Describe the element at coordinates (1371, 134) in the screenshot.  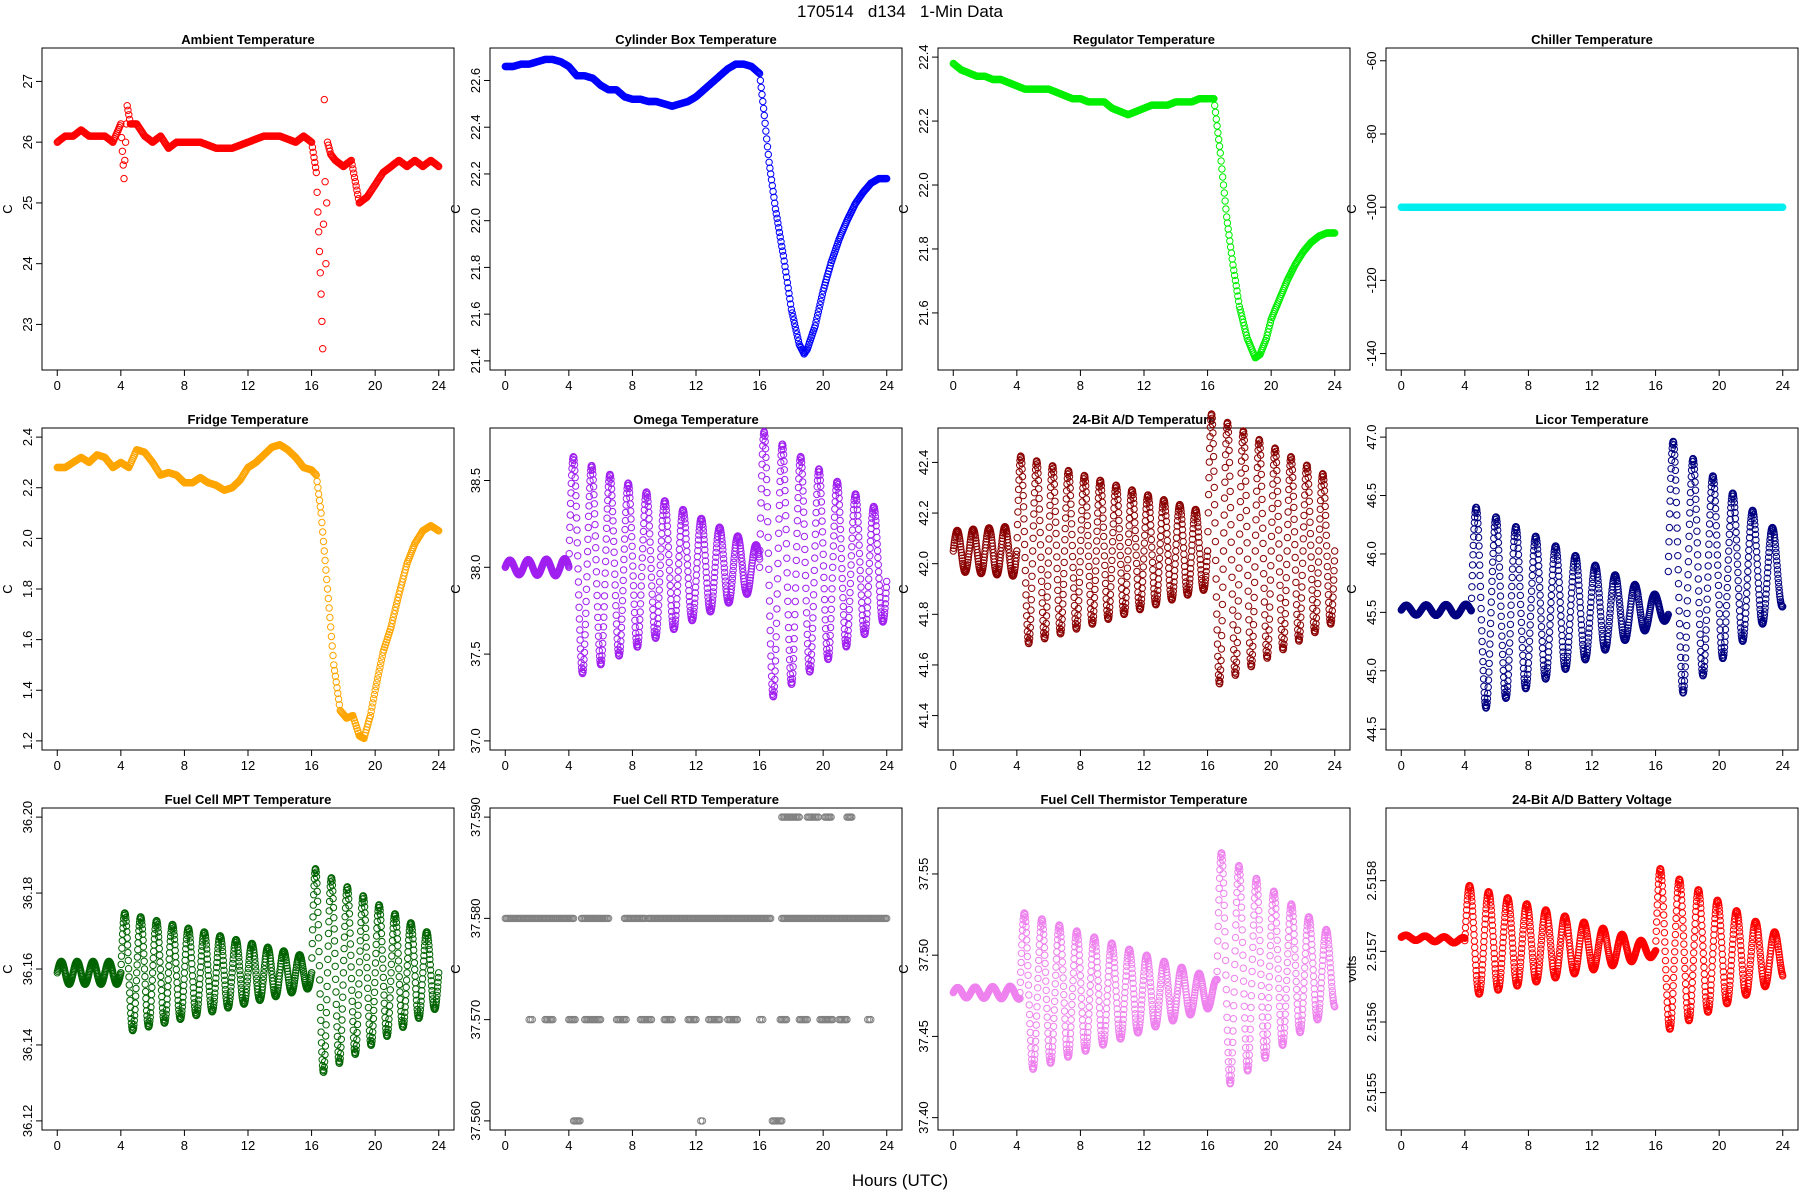
I see `y-tick-label: -80` at that location.